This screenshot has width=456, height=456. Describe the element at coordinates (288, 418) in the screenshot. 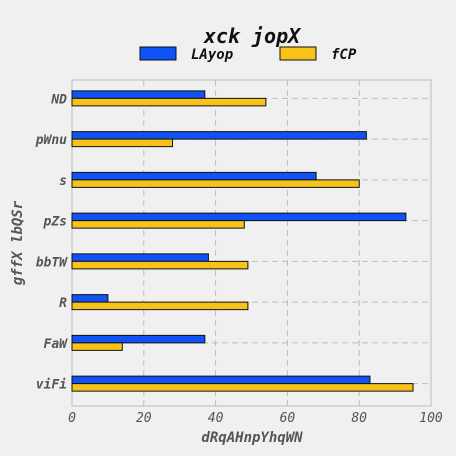

I see `x-tick-label: 60` at that location.